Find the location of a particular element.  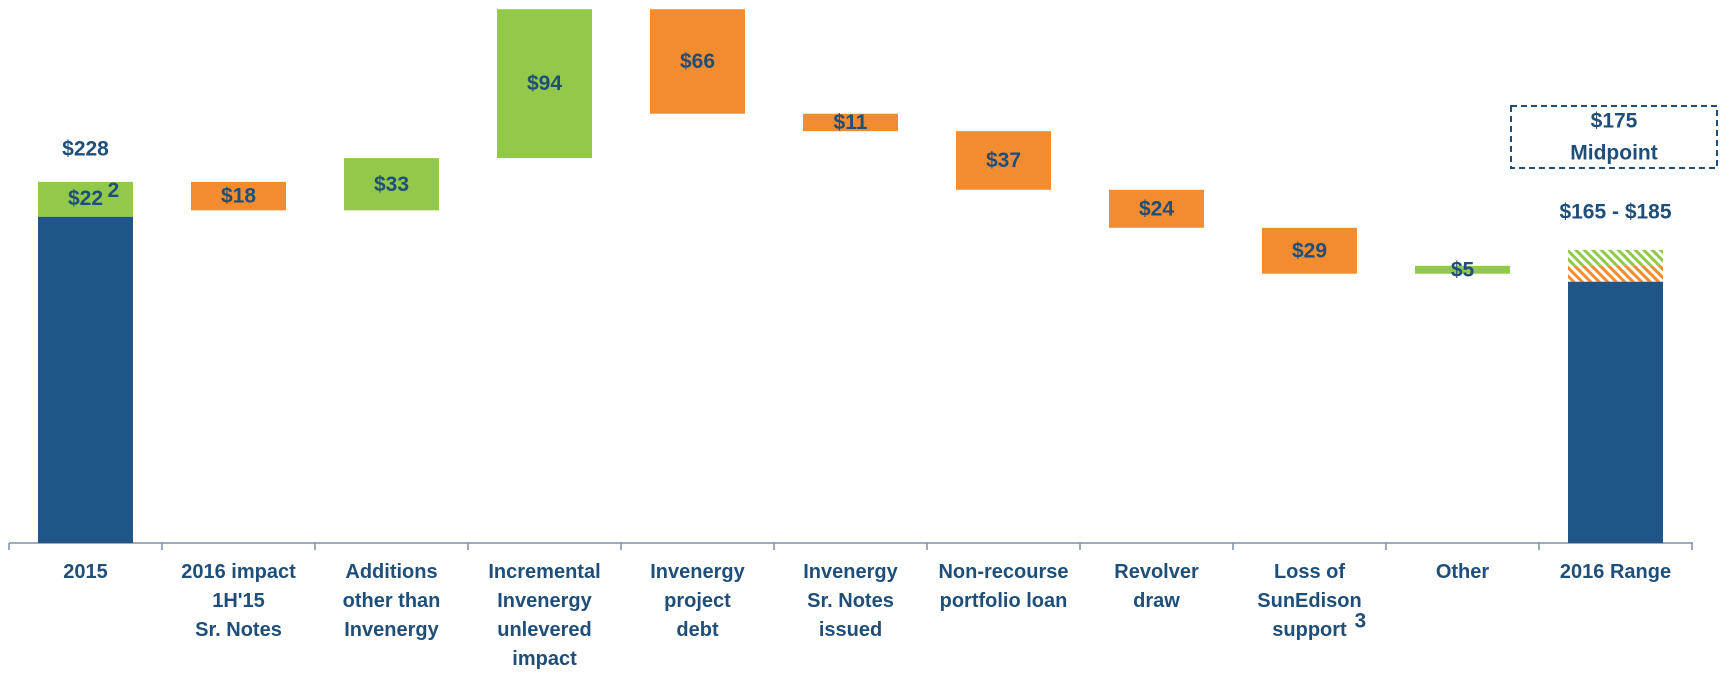

x-tick-label: 2016 Range is located at coordinates (1615, 572).